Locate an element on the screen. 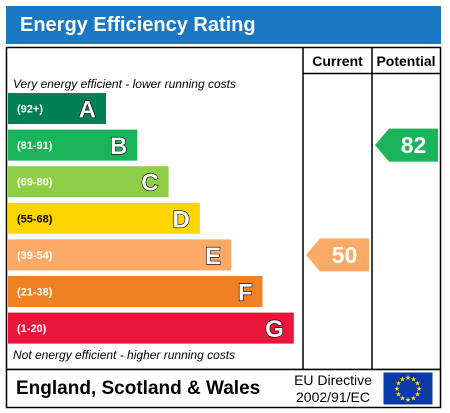 The width and height of the screenshot is (450, 413). band-e is located at coordinates (120, 255).